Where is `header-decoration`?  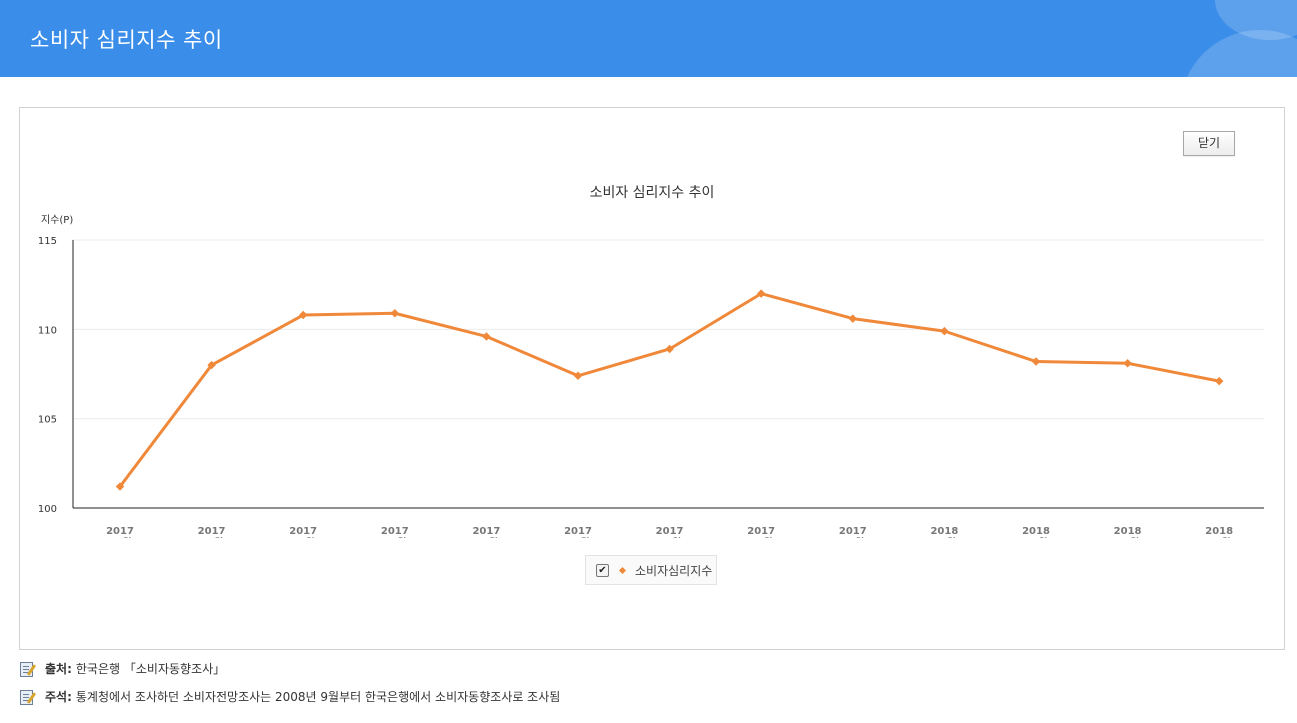
header-decoration is located at coordinates (1256, 20).